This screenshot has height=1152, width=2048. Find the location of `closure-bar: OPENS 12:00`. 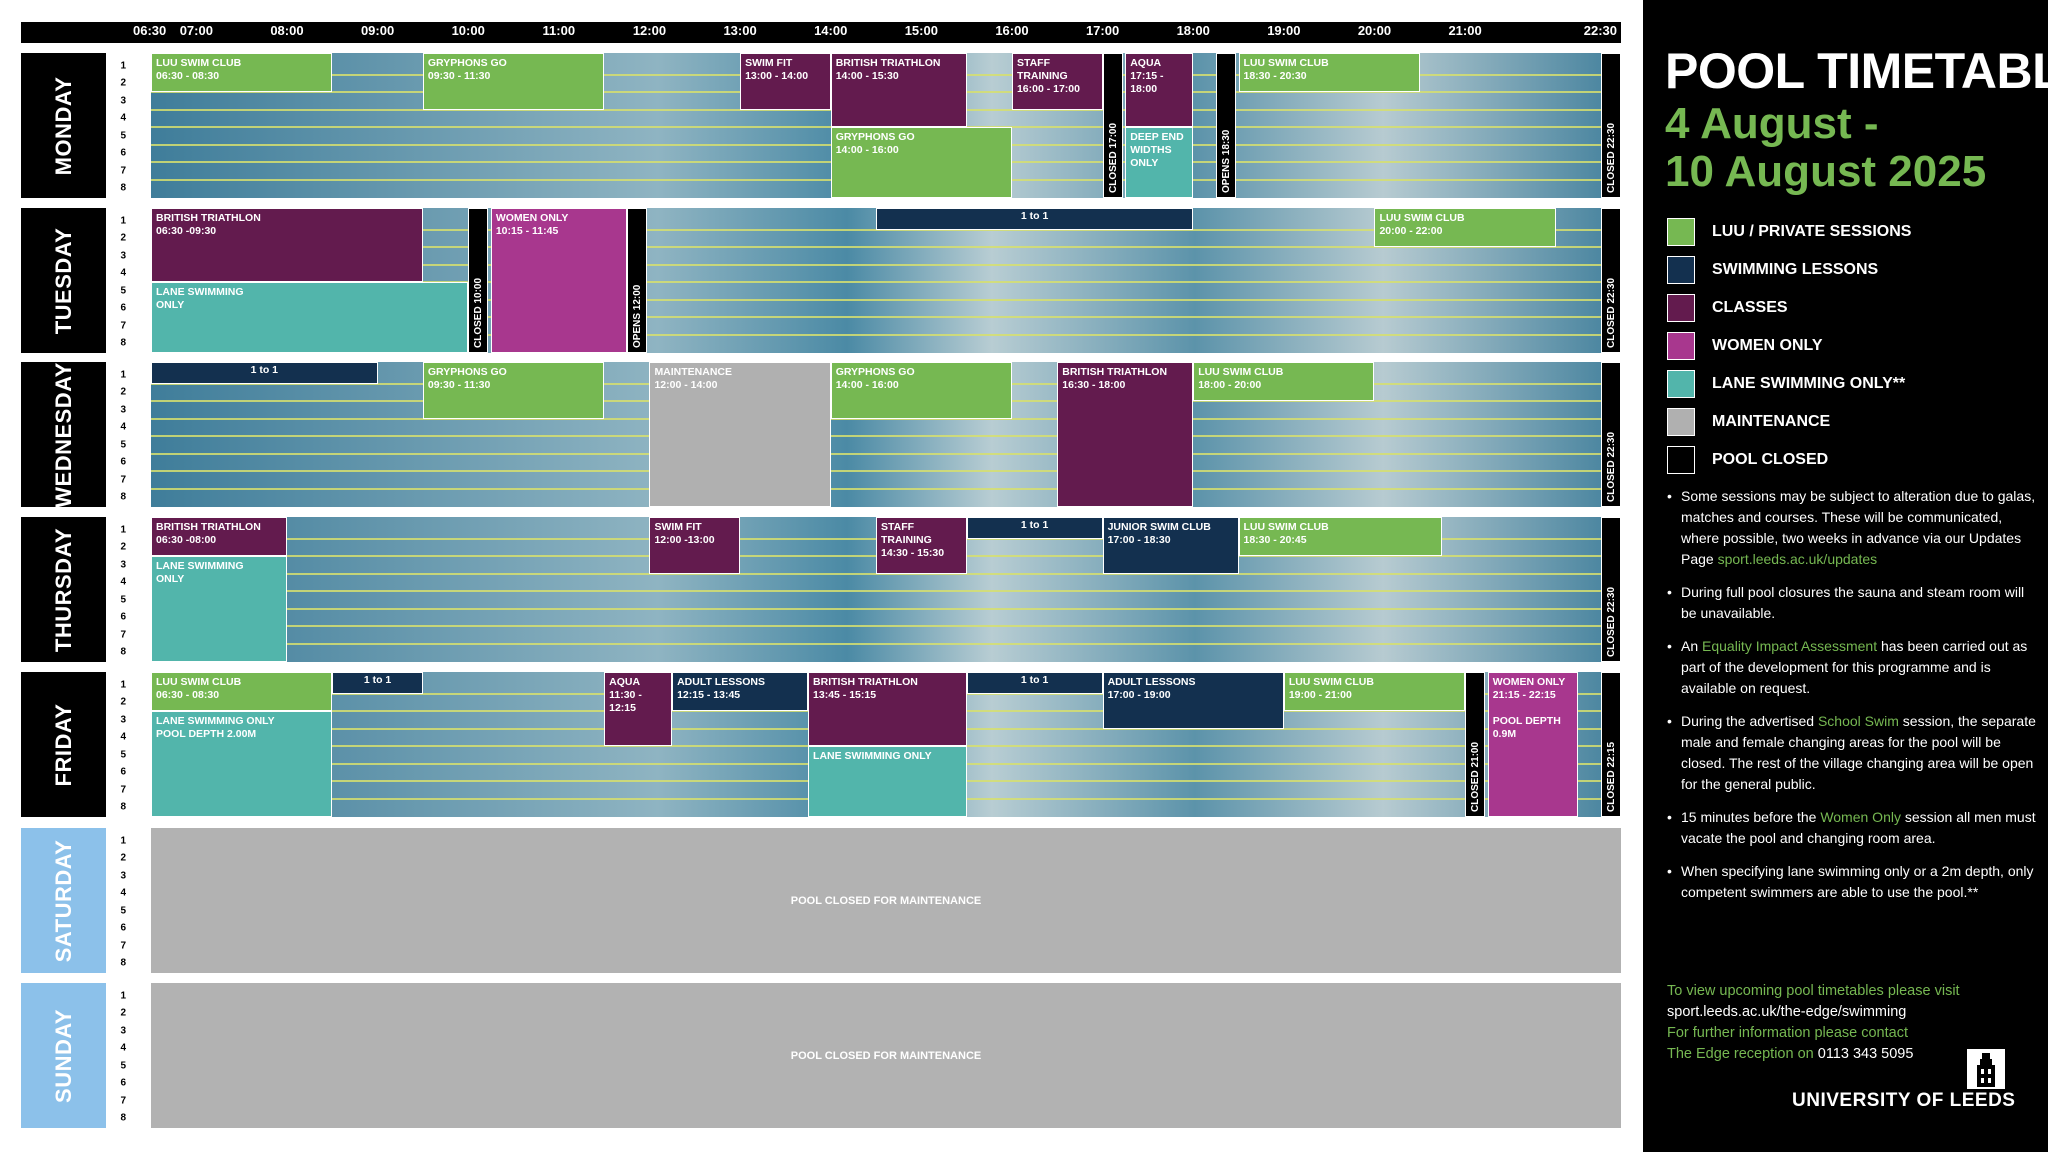

closure-bar: OPENS 12:00 is located at coordinates (636, 280).